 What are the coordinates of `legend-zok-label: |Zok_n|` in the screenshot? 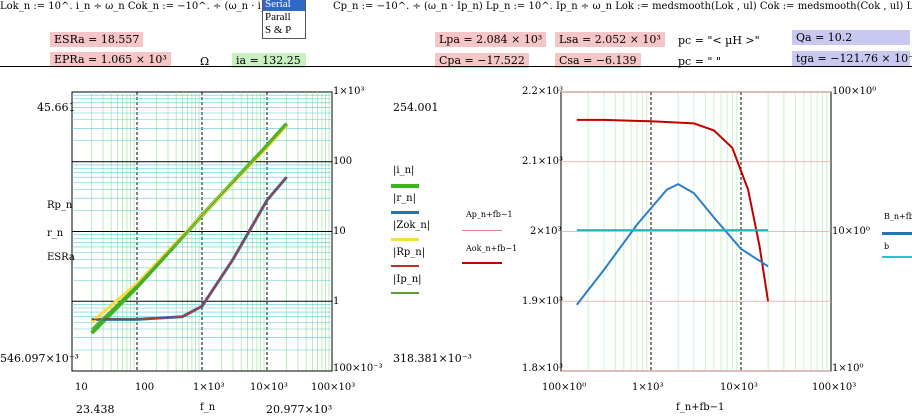 It's located at (412, 225).